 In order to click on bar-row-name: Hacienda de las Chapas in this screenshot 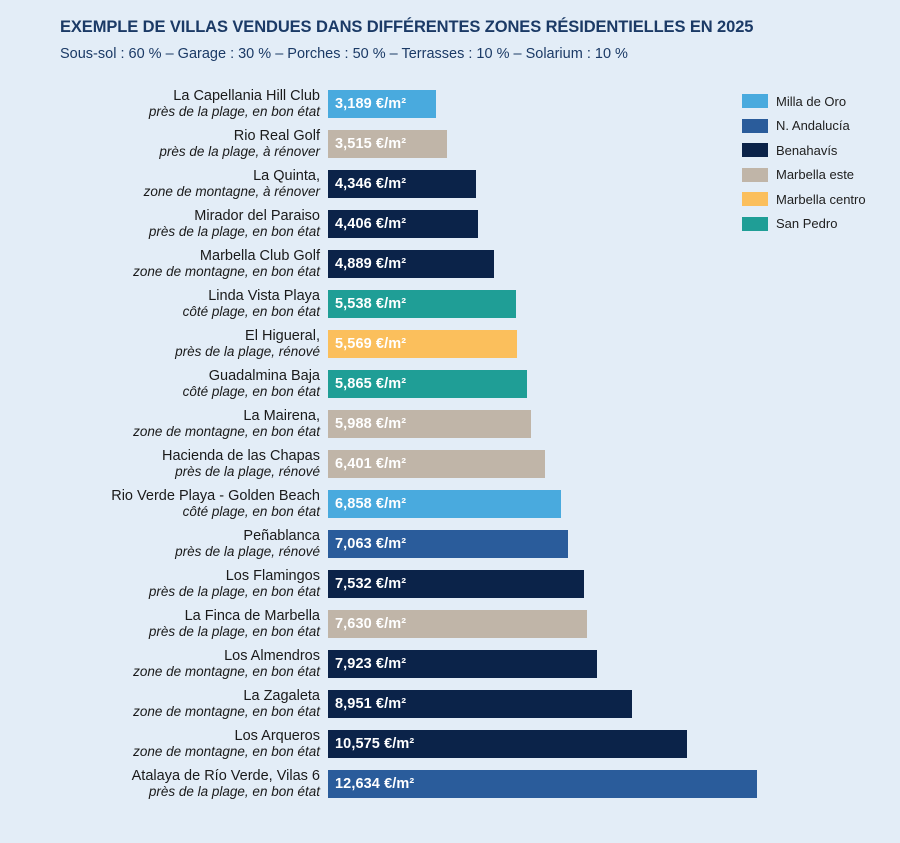, I will do `click(241, 456)`.